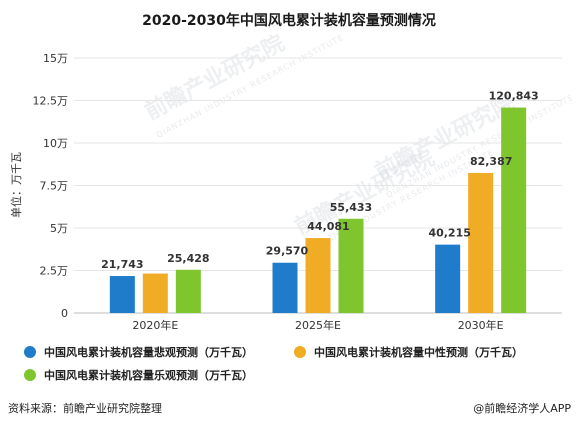 This screenshot has height=431, width=579. What do you see at coordinates (155, 325) in the screenshot?
I see `x-tick-label: 2020年E` at bounding box center [155, 325].